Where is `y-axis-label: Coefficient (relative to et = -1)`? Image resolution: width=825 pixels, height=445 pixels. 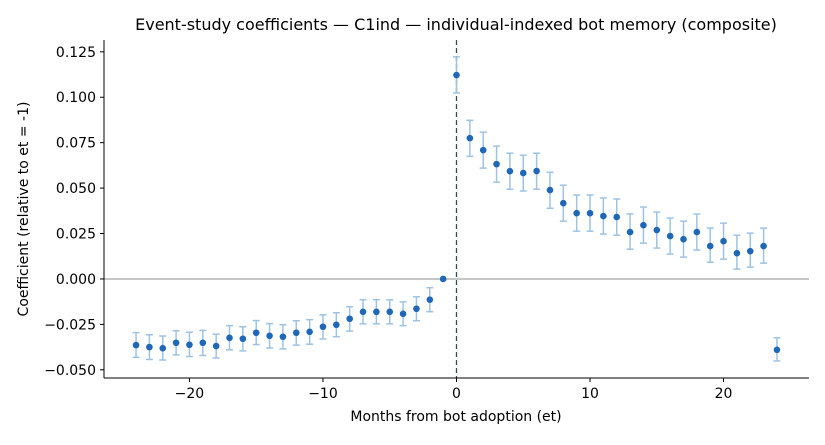
y-axis-label: Coefficient (relative to et = -1) is located at coordinates (24, 209).